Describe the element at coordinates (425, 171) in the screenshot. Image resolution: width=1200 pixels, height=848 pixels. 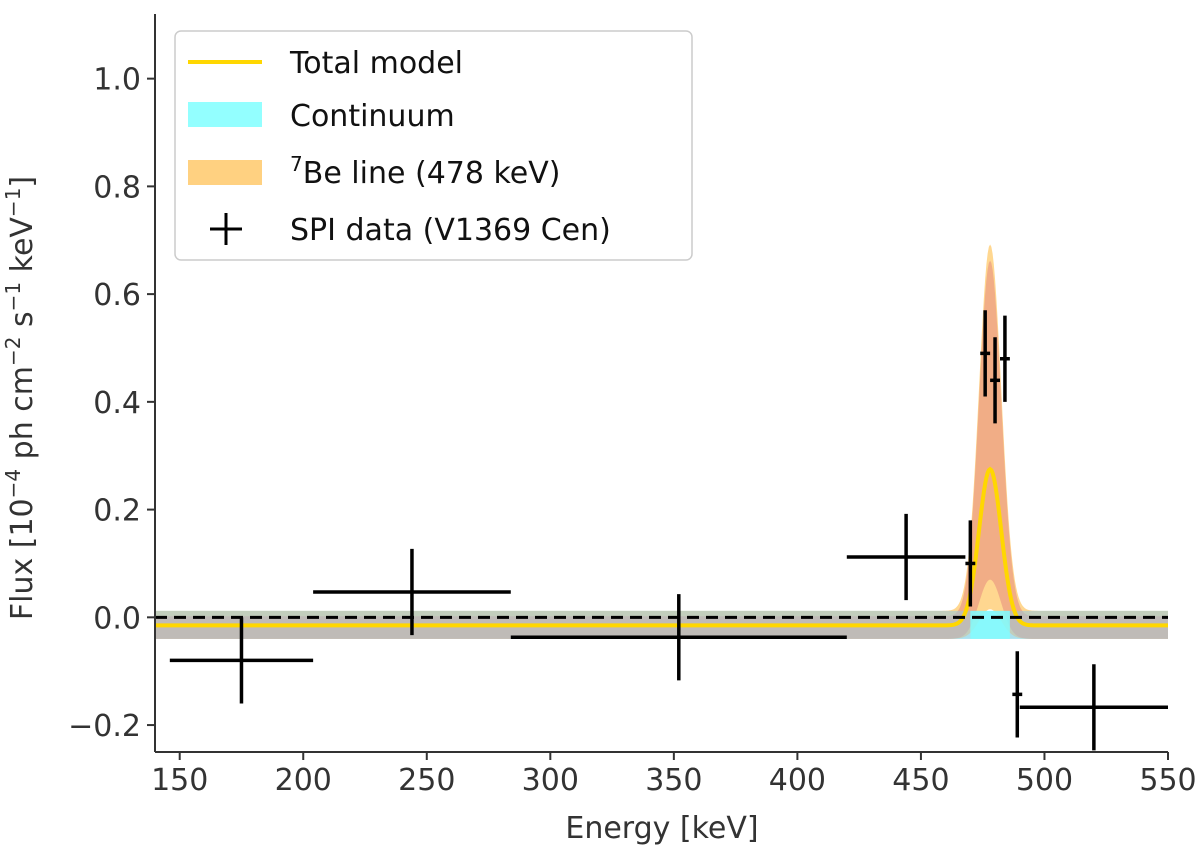
I see `legend-be-line-label: 7Be line (478 keV)` at that location.